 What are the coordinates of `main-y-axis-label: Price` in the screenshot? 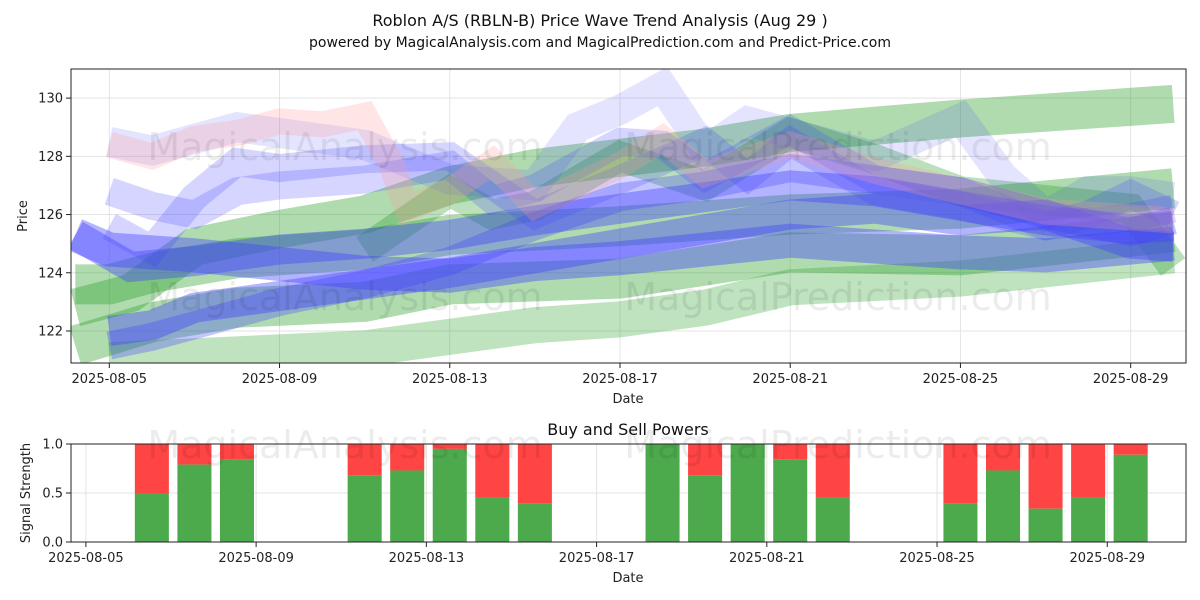 It's located at (23, 216).